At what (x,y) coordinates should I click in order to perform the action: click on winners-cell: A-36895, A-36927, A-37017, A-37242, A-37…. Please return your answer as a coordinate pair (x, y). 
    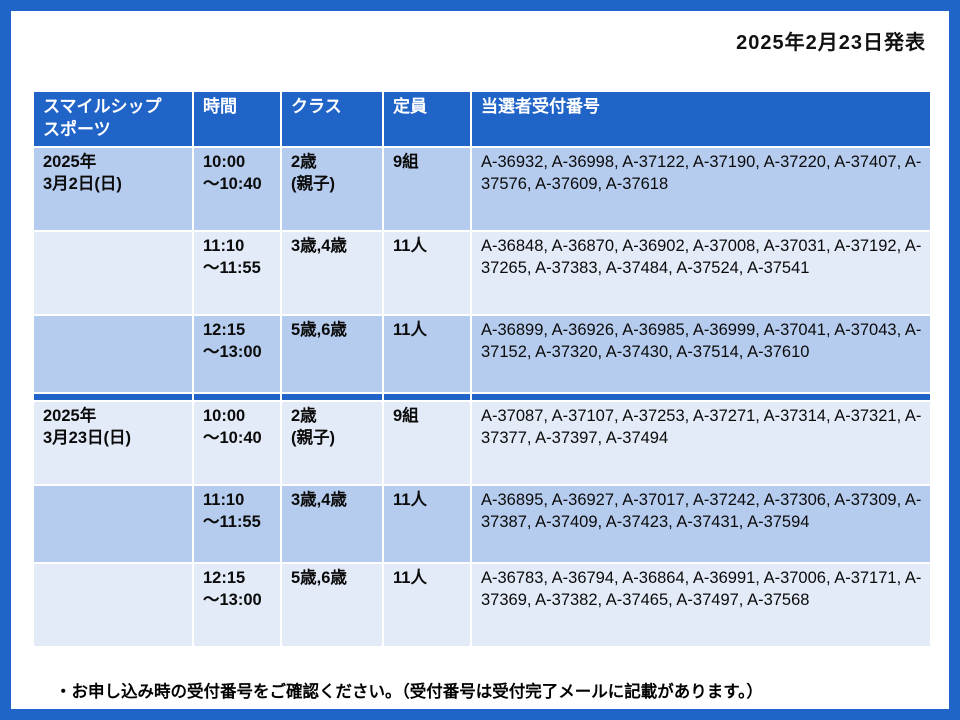
    Looking at the image, I should click on (701, 524).